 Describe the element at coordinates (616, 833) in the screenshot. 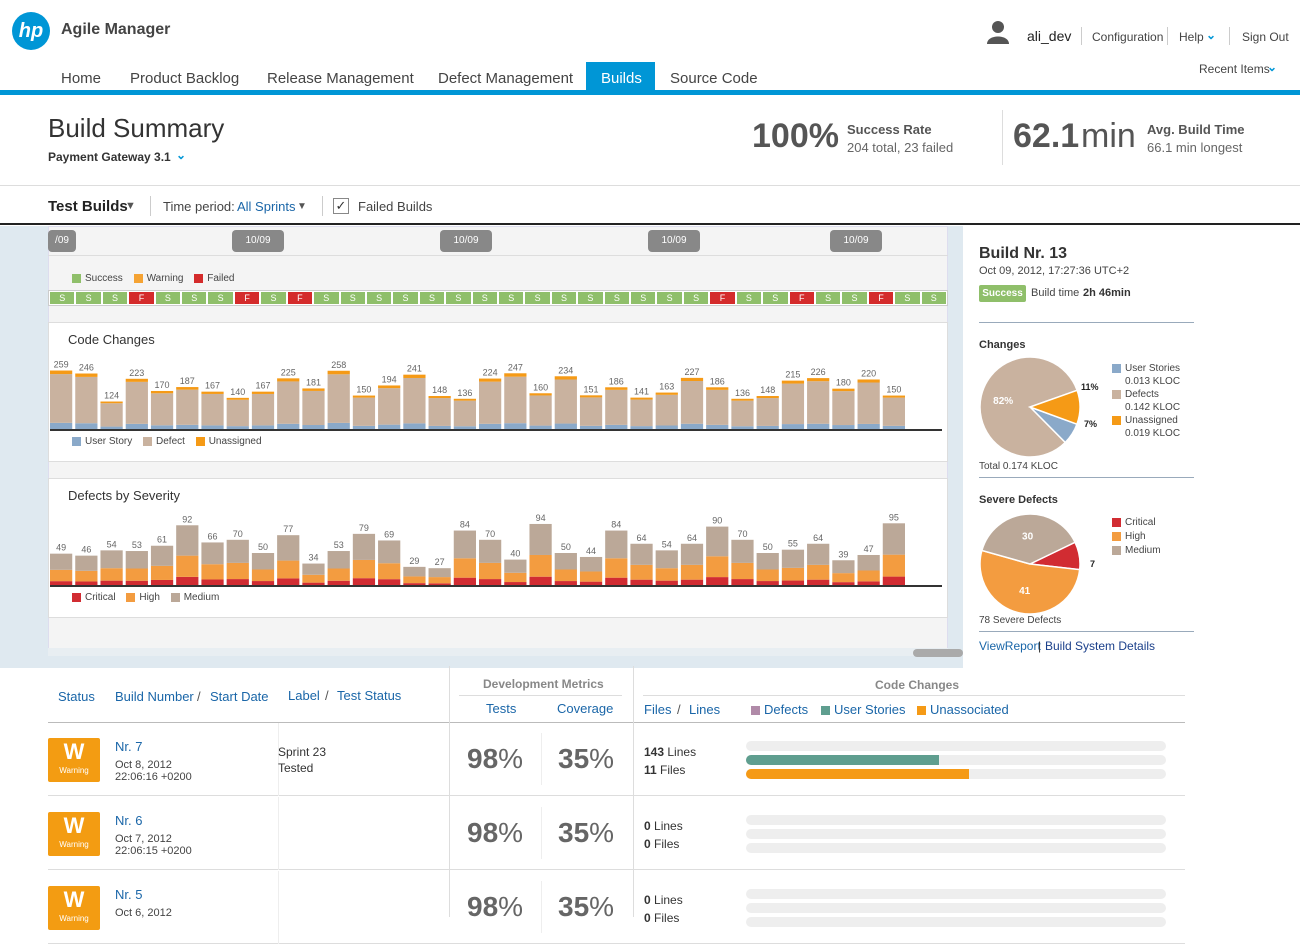

I see `table-row` at that location.